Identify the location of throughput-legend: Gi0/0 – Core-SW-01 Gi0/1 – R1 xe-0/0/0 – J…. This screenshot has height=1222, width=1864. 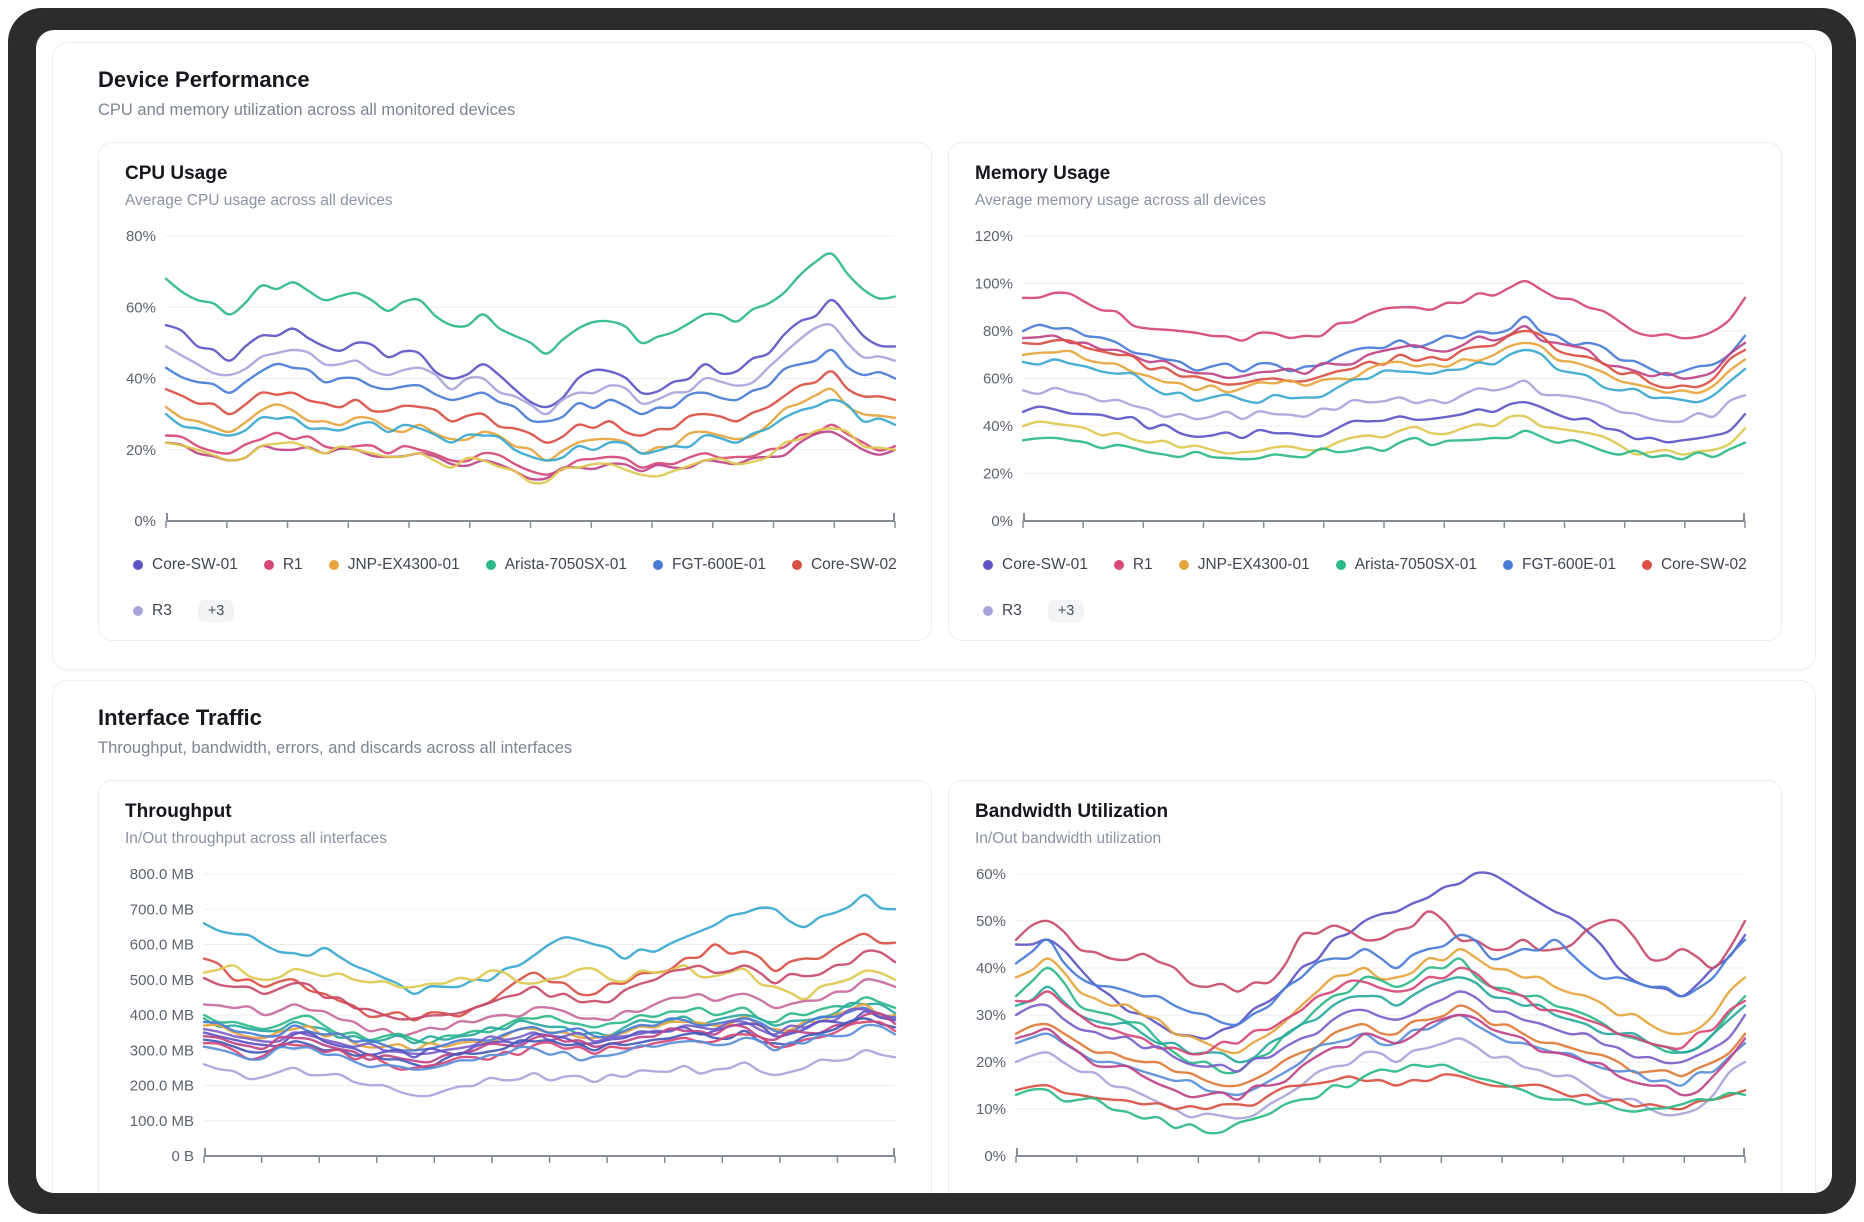
(515, 1192).